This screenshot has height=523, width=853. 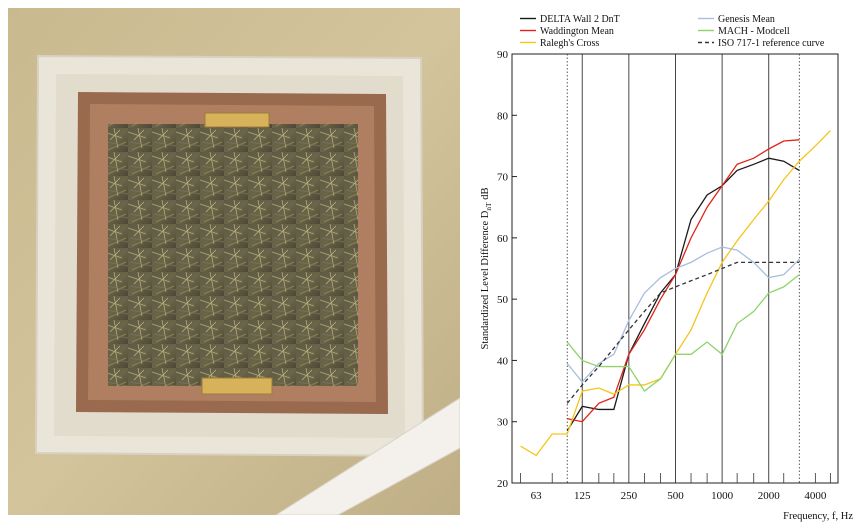 What do you see at coordinates (503, 116) in the screenshot?
I see `y-tick-label: 80` at bounding box center [503, 116].